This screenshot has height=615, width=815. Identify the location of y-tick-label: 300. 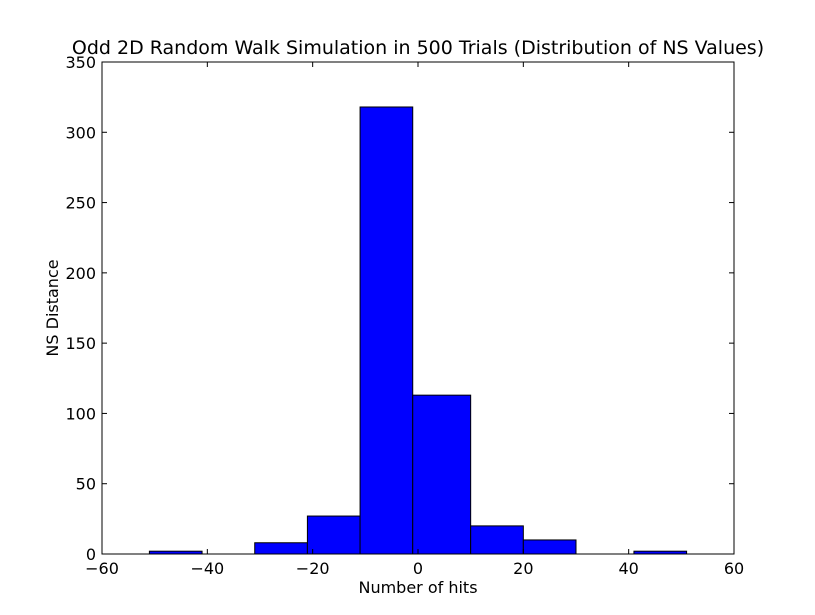
(80, 132).